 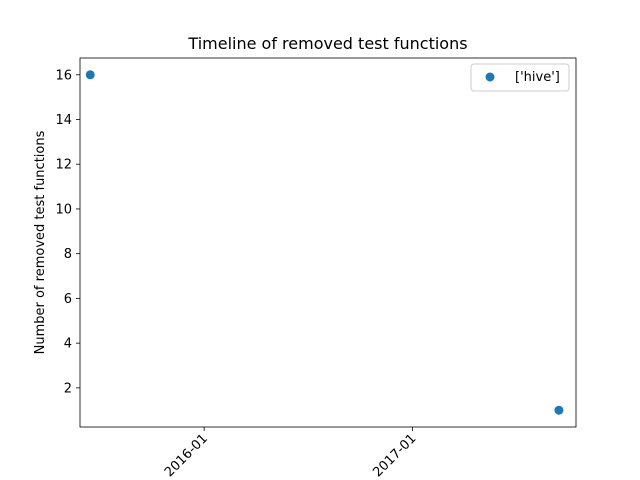 I want to click on y-tick-label: 6, so click(x=68, y=299).